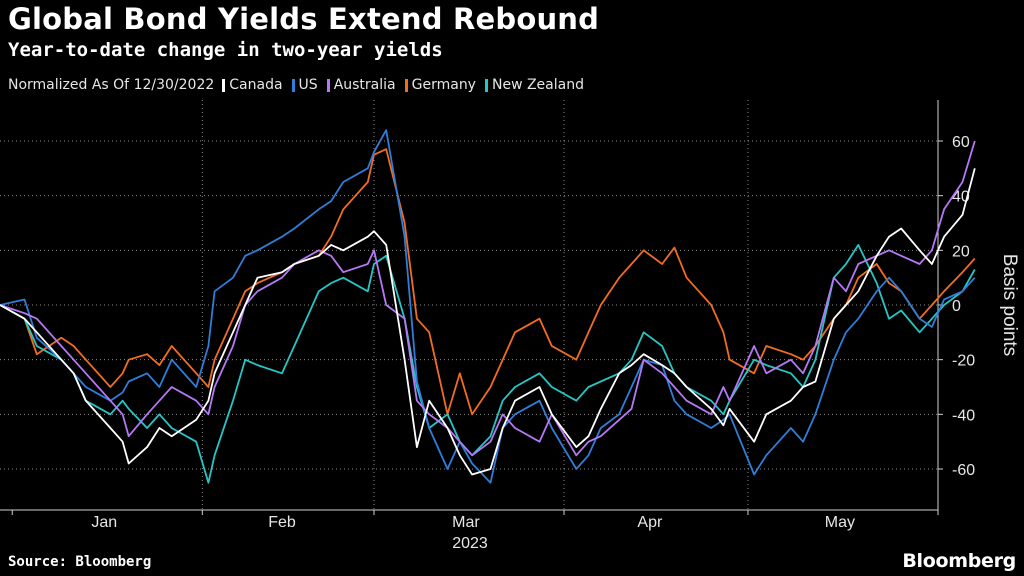 The height and width of the screenshot is (576, 1024). Describe the element at coordinates (224, 85) in the screenshot. I see `legend-swatch-canada` at that location.